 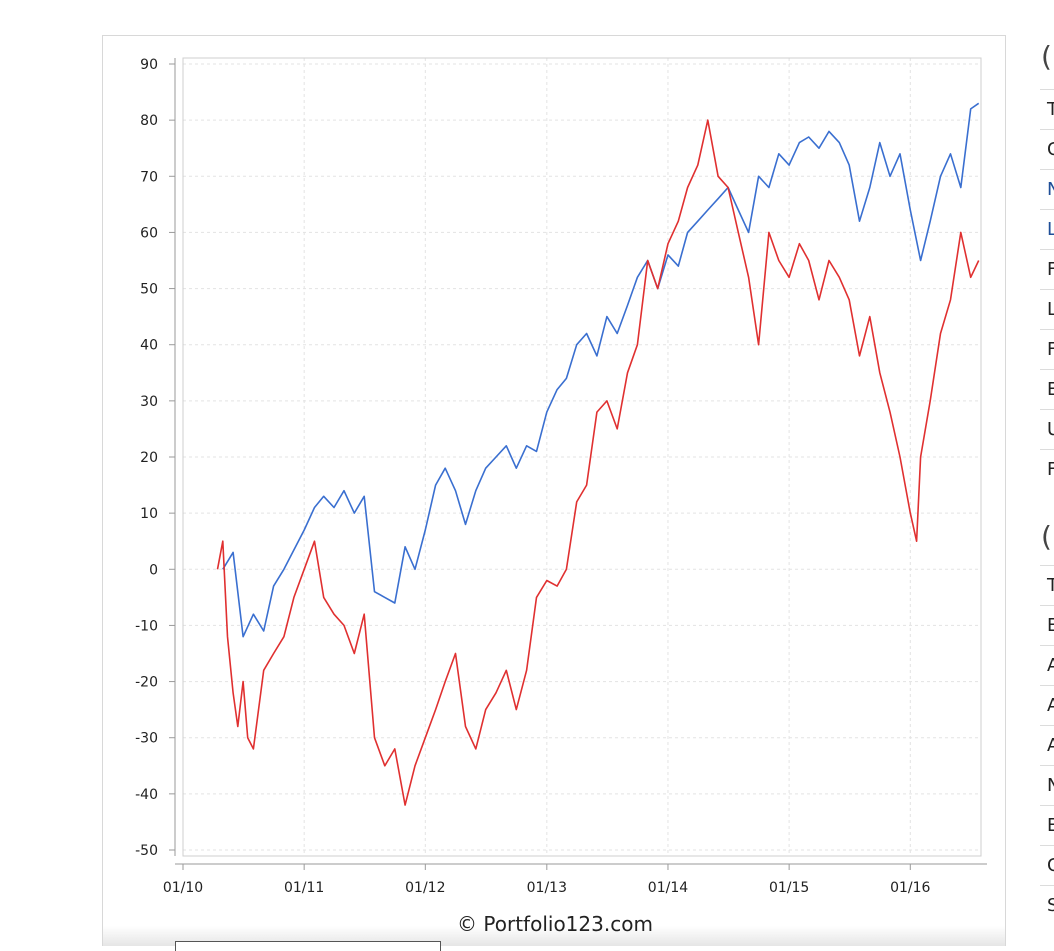 What do you see at coordinates (149, 65) in the screenshot?
I see `y-tick-label: 90` at bounding box center [149, 65].